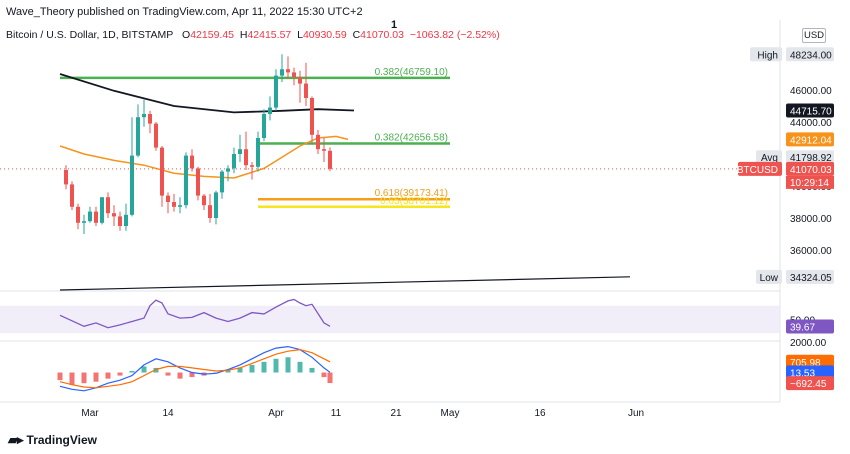  I want to click on fib-level-label: 0.382(46759.10), so click(411, 72).